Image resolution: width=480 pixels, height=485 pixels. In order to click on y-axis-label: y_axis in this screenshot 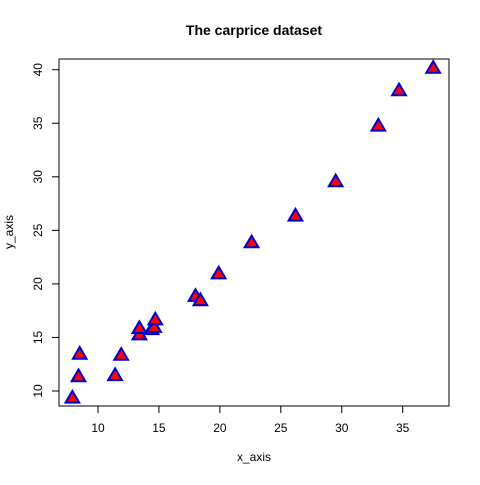, I will do `click(9, 232)`.